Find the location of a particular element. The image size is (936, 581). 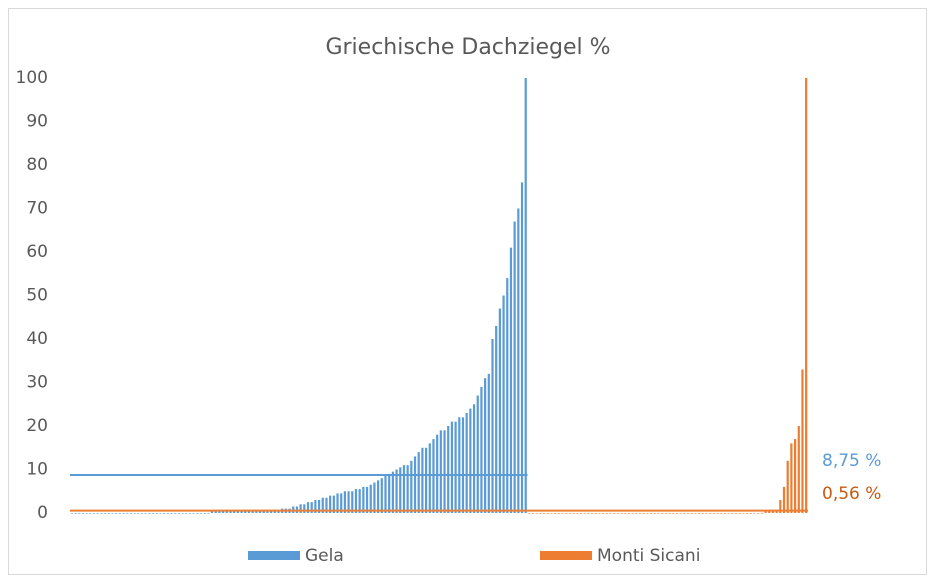

y-tick-label: 20 is located at coordinates (37, 426).